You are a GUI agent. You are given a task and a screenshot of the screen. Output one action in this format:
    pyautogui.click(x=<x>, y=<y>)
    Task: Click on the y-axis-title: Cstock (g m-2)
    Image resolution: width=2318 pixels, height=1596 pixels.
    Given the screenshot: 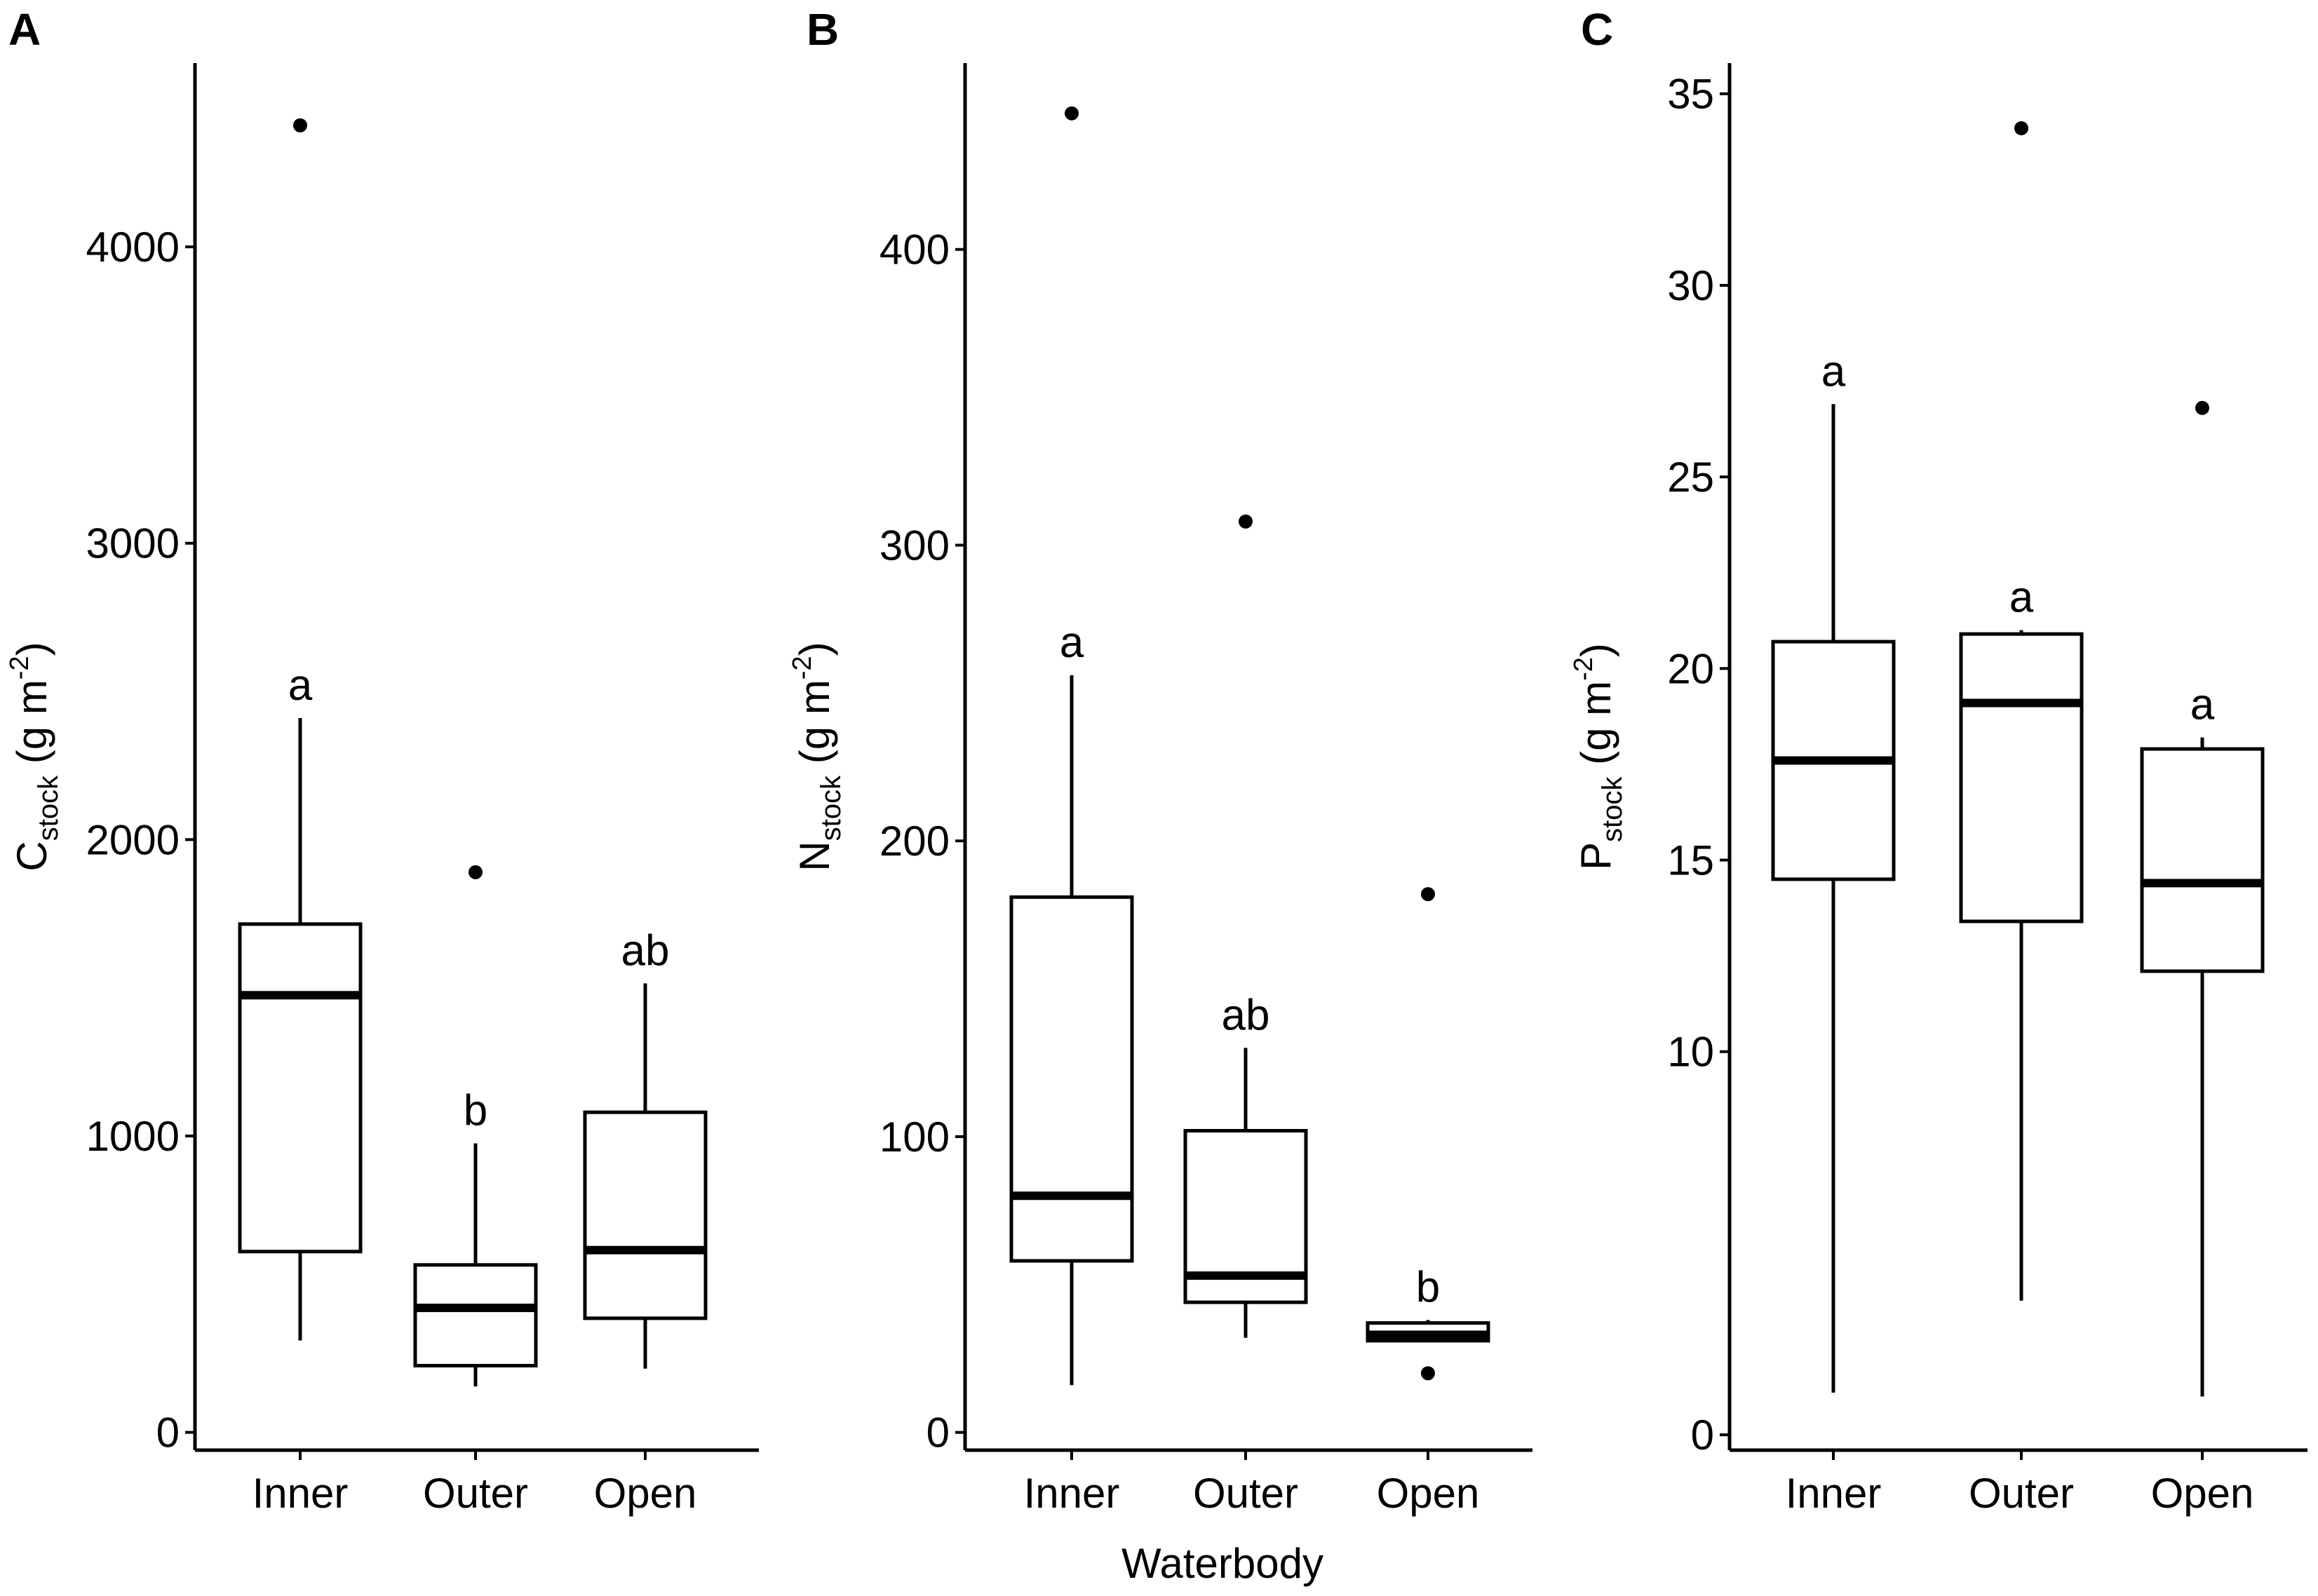 What is the action you would take?
    pyautogui.click(x=34, y=757)
    